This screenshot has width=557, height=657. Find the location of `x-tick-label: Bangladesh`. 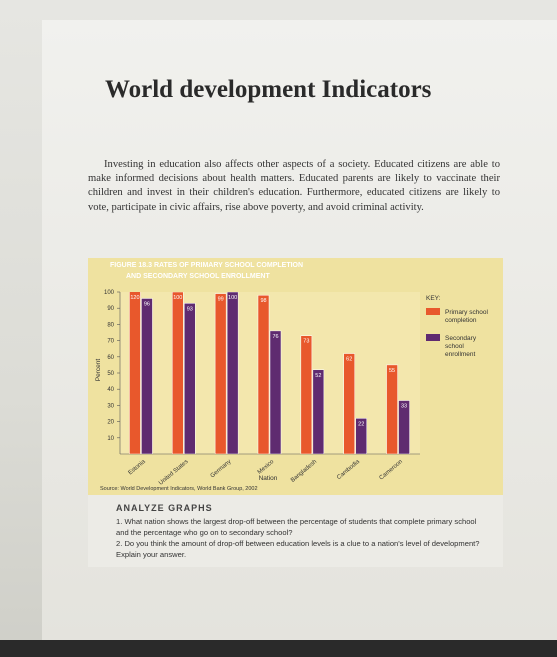

x-tick-label: Bangladesh is located at coordinates (304, 471).